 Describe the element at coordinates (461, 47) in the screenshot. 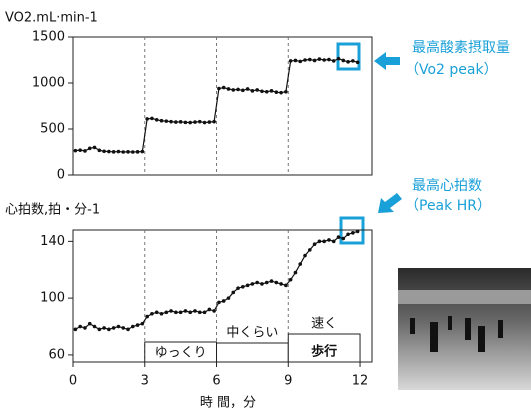

I see `annotation: 最高酸素摂取量` at that location.